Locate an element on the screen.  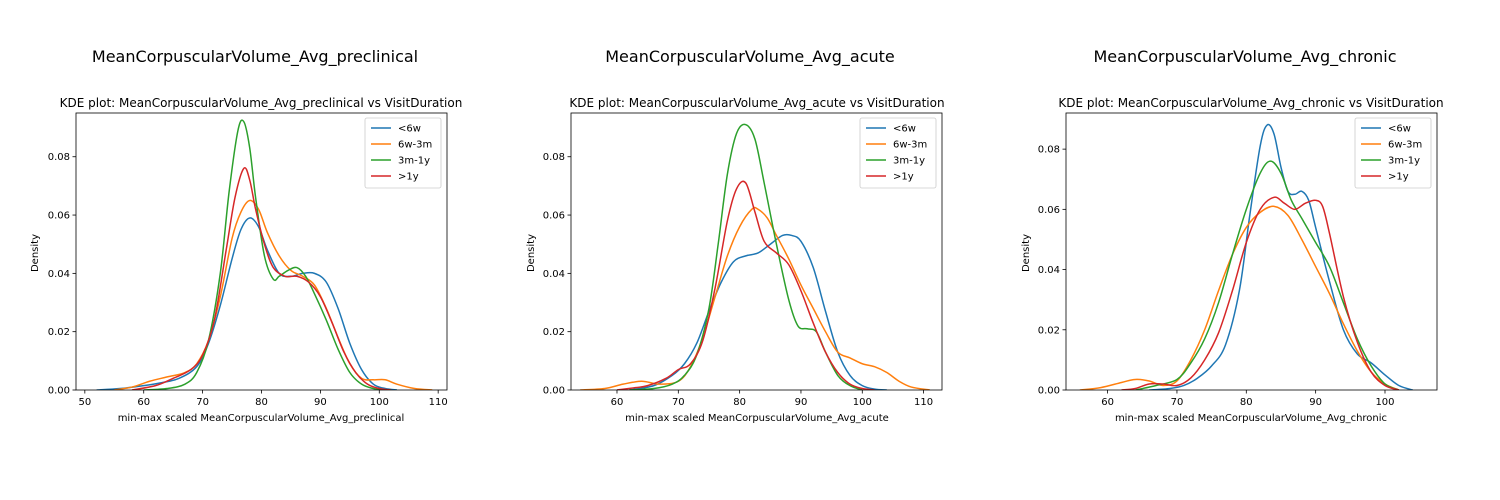
figure-suptitle: MeanCorpuscularVolume_Avg_chronic is located at coordinates (1244, 57).